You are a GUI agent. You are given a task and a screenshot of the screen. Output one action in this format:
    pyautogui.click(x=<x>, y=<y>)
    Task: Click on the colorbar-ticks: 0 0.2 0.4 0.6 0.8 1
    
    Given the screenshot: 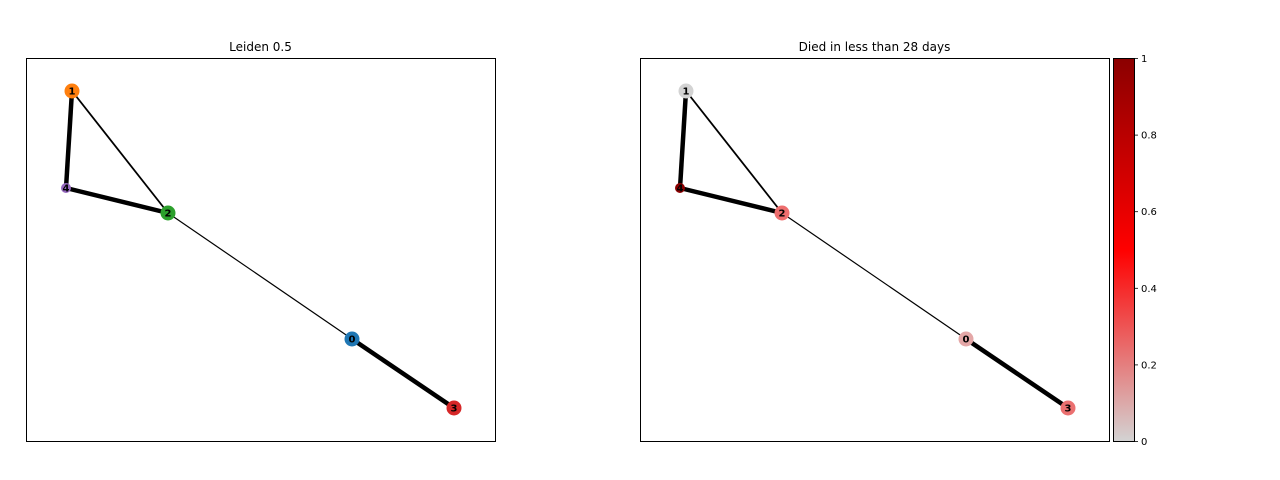 What is the action you would take?
    pyautogui.click(x=1145, y=251)
    